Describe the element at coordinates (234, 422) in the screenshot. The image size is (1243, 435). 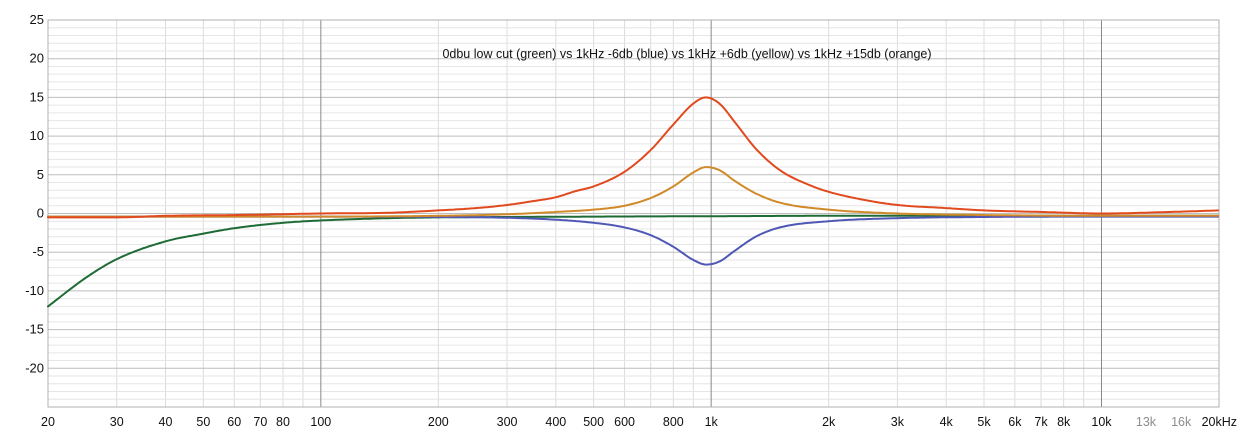
I see `x-tick-label: 60` at that location.